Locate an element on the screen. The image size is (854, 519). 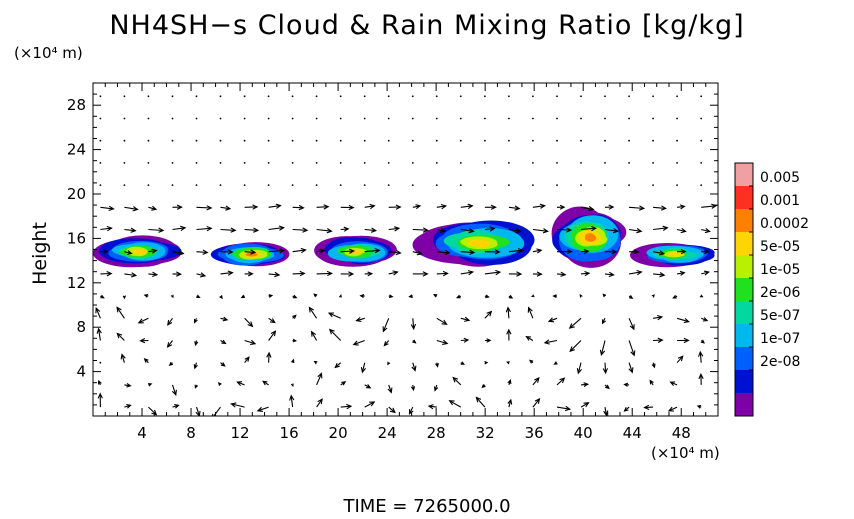
y-unit-label: (×10⁴ m) is located at coordinates (48, 53).